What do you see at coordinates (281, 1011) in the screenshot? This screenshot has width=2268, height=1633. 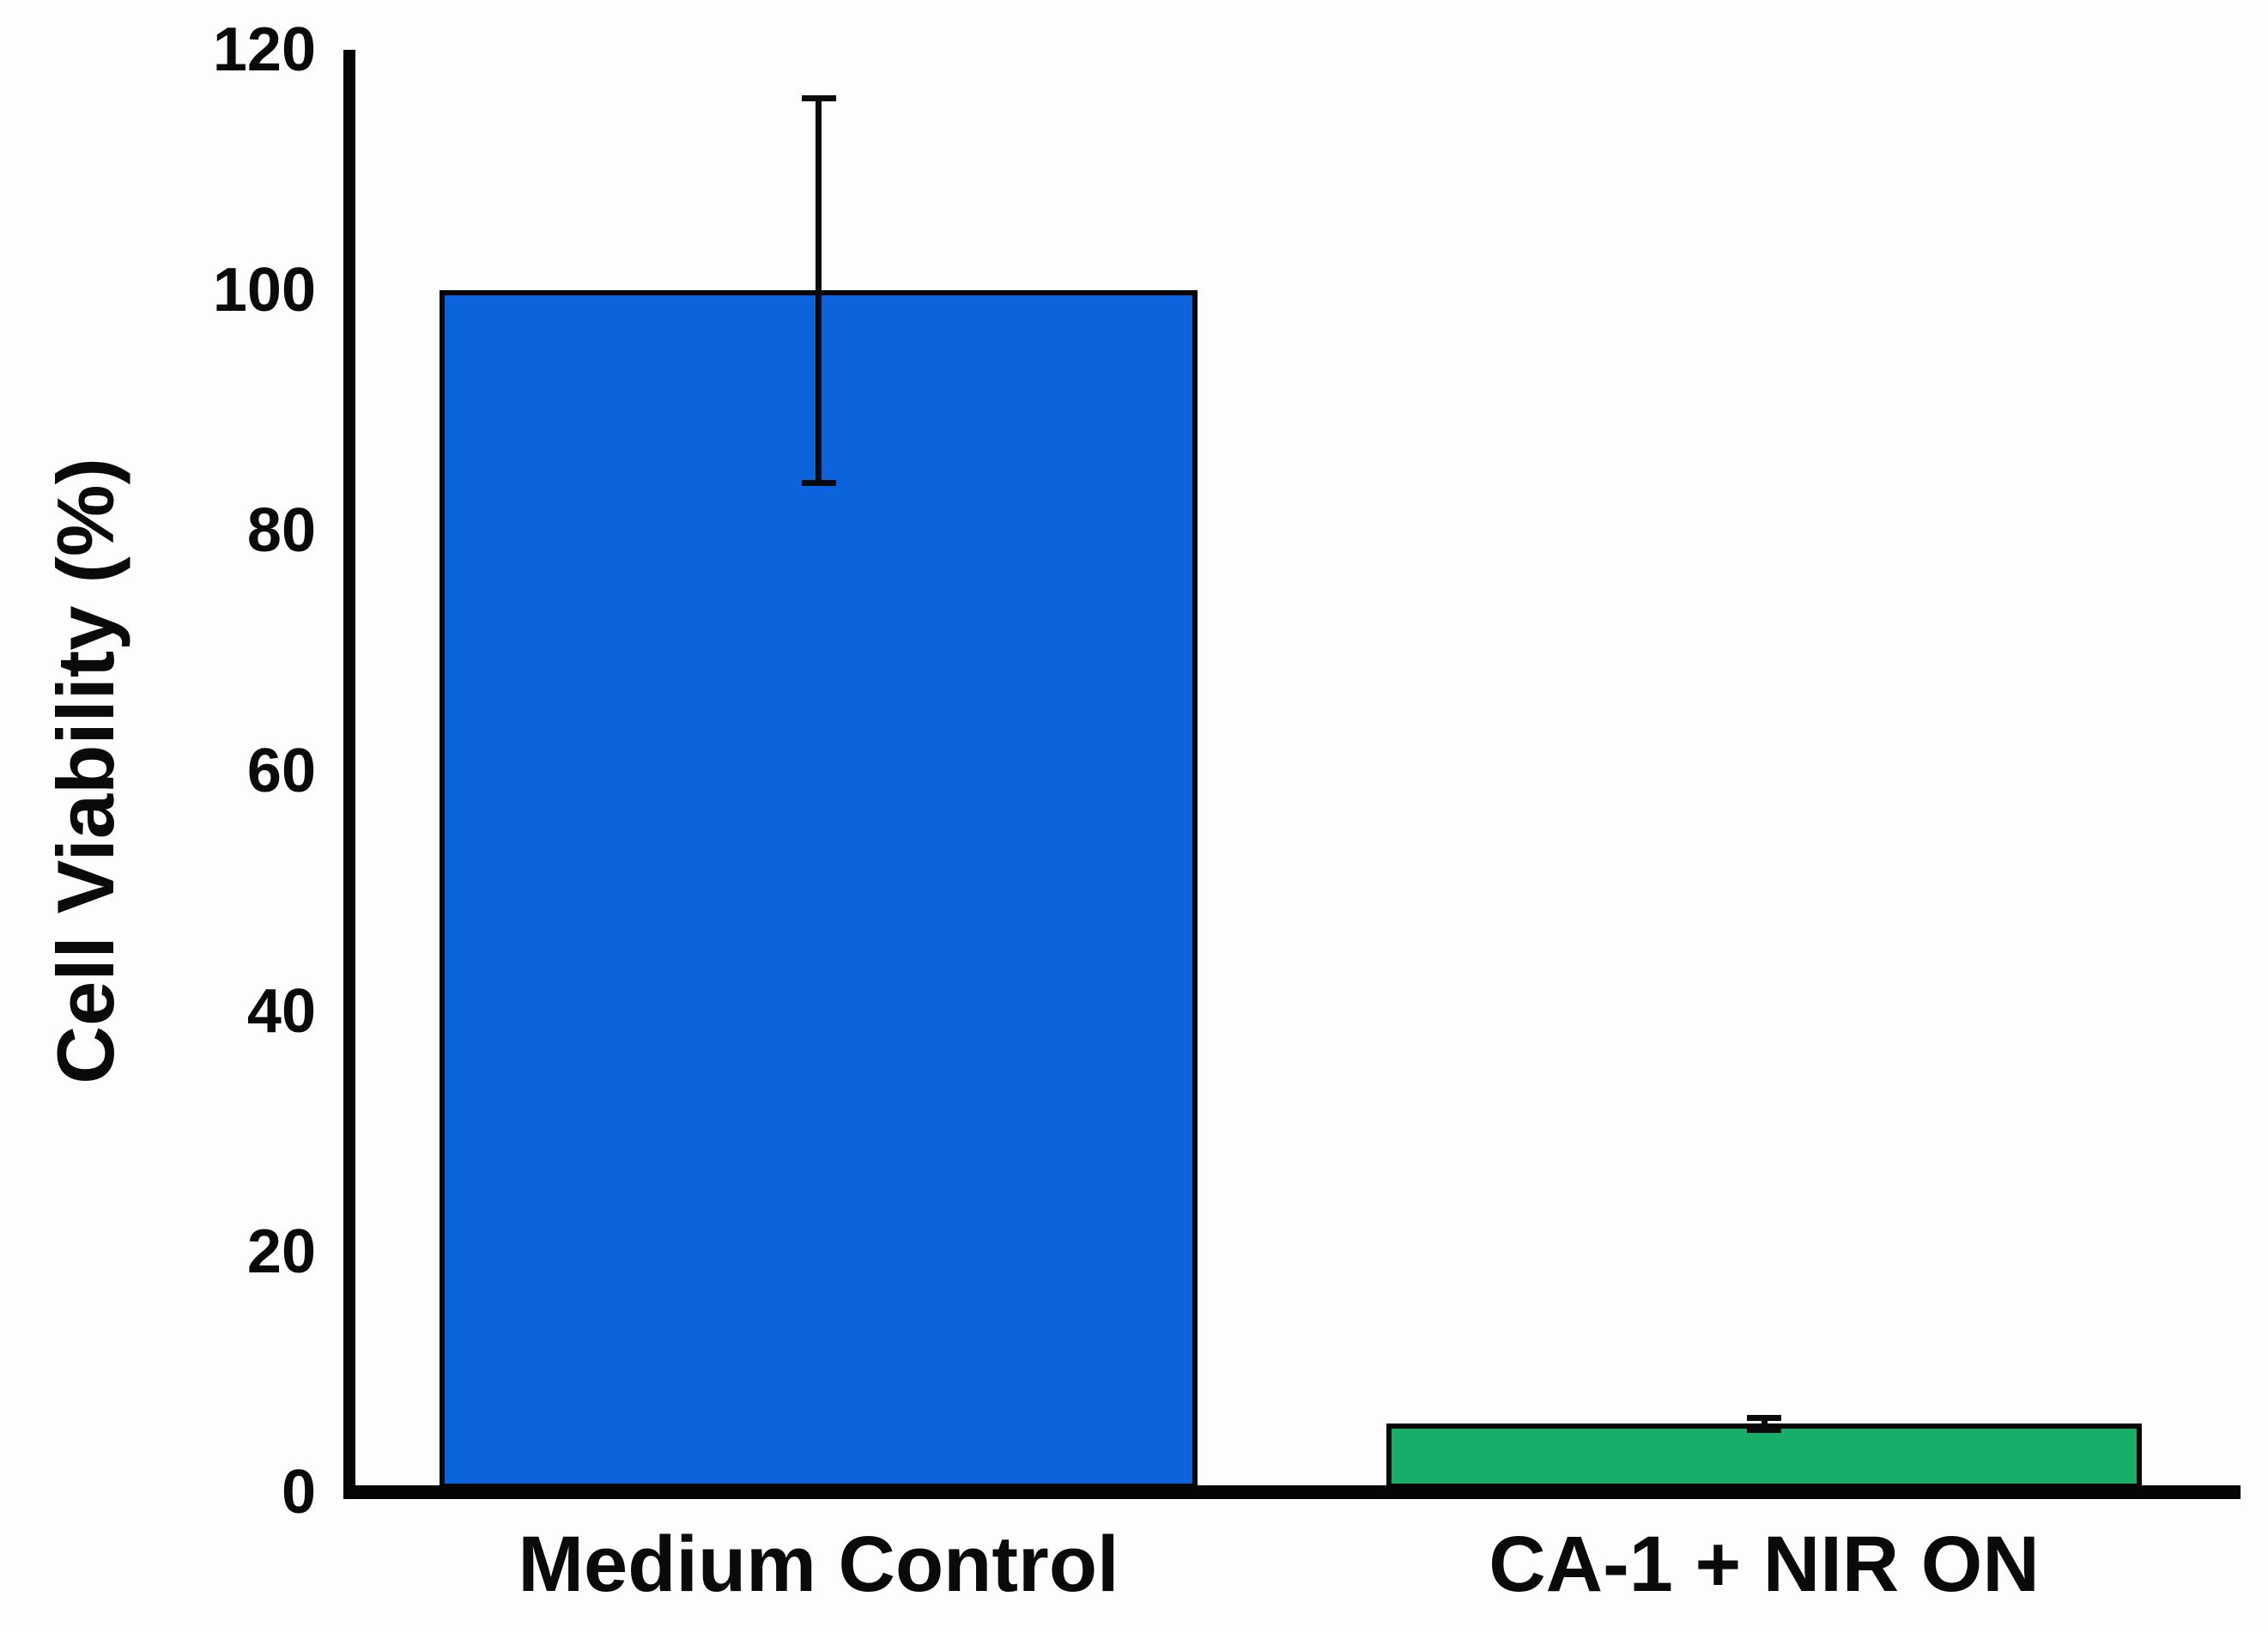 I see `y-tick-label: 40` at bounding box center [281, 1011].